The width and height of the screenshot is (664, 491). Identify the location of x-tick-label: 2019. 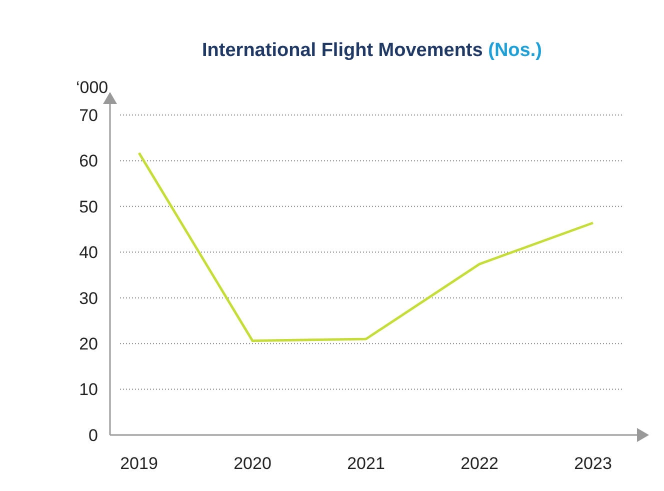
(139, 463).